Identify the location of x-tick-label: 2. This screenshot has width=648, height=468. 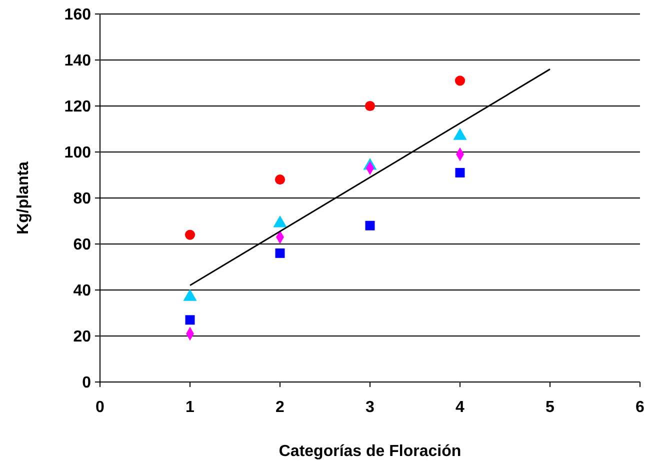
(280, 407).